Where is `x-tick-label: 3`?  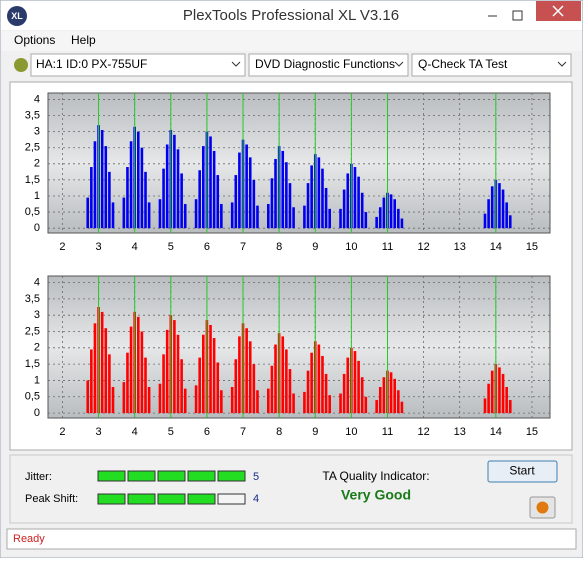 x-tick-label: 3 is located at coordinates (98, 247).